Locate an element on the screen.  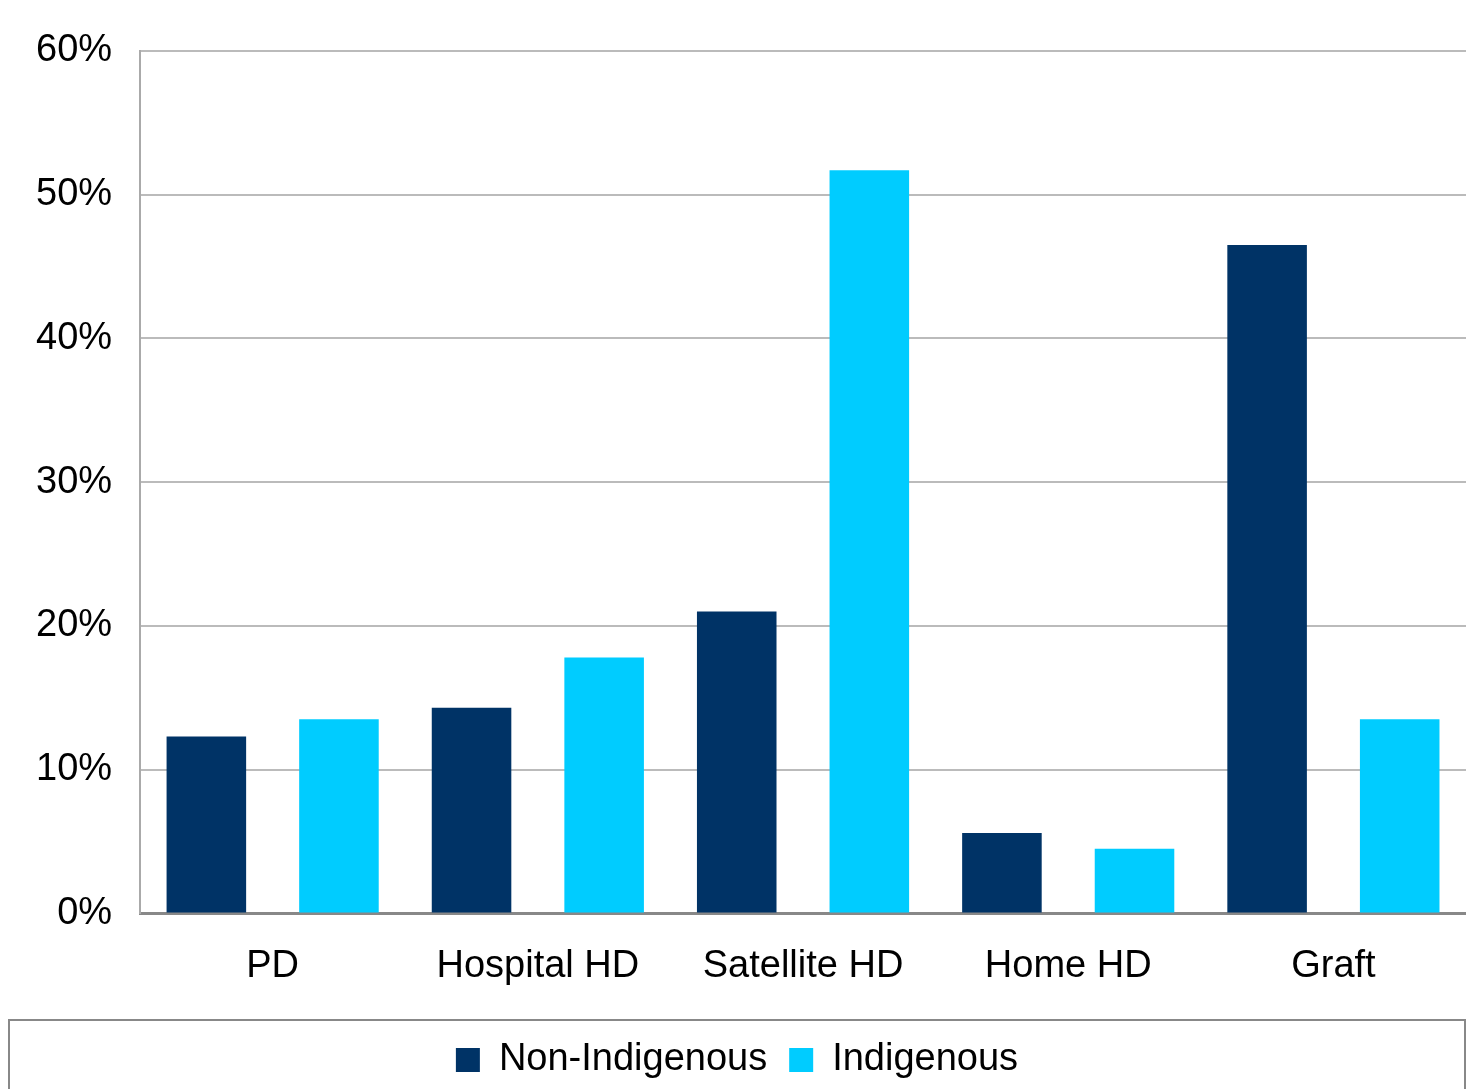
y-tick-label: 10% is located at coordinates (74, 767).